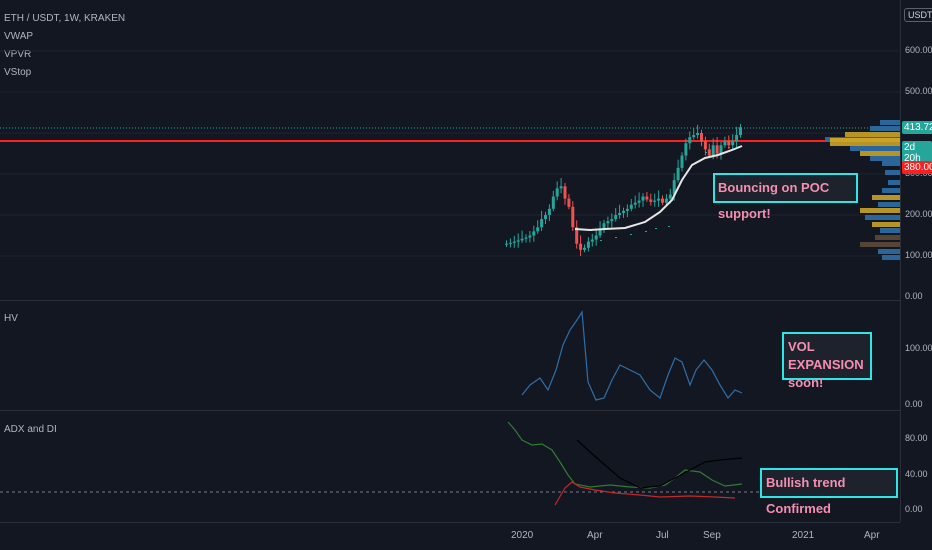 This screenshot has height=550, width=932. What do you see at coordinates (712, 535) in the screenshot?
I see `time-tick-sep: Sep` at bounding box center [712, 535].